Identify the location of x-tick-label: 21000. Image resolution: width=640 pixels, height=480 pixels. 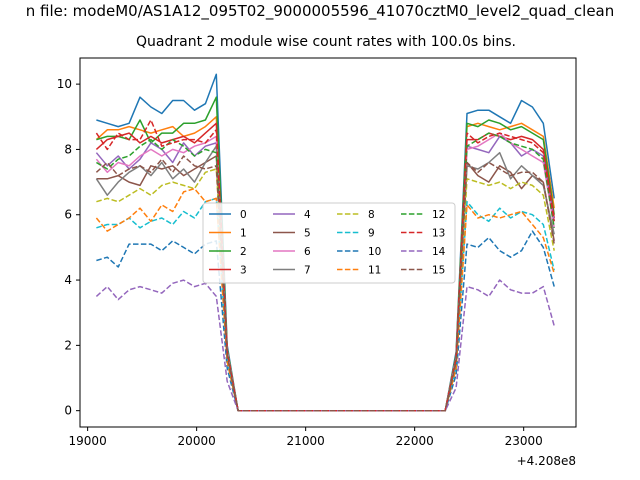
(306, 441).